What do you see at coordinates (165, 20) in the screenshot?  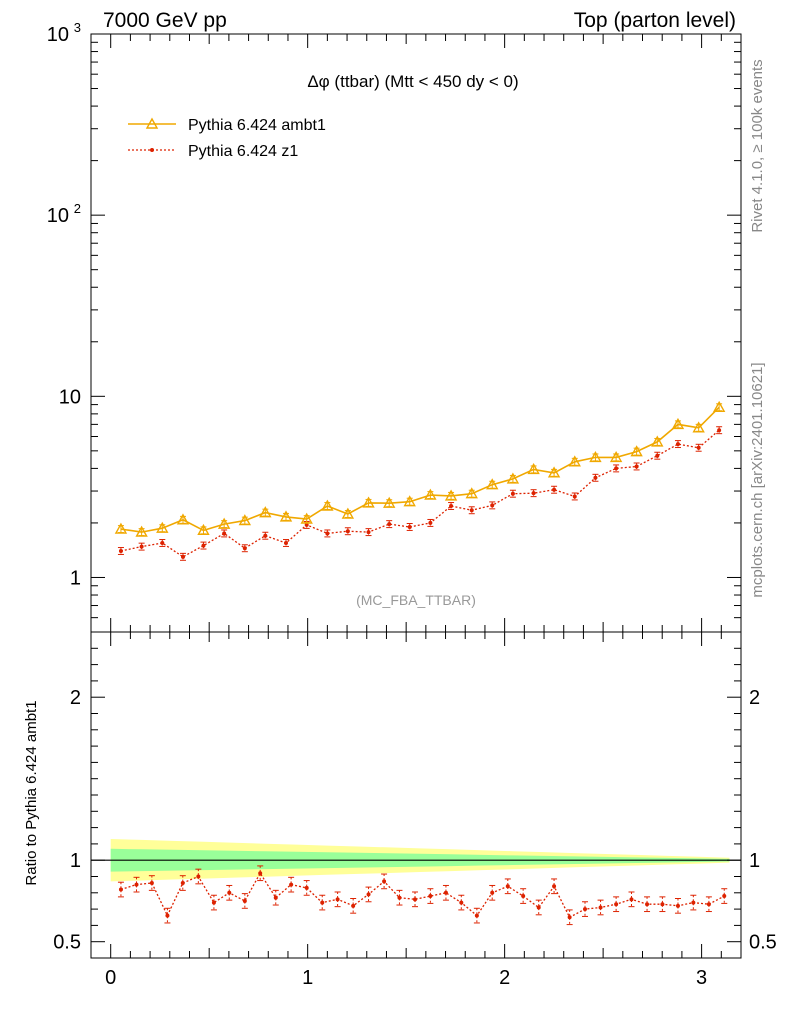 I see `header-left: 7000 GeV pp` at bounding box center [165, 20].